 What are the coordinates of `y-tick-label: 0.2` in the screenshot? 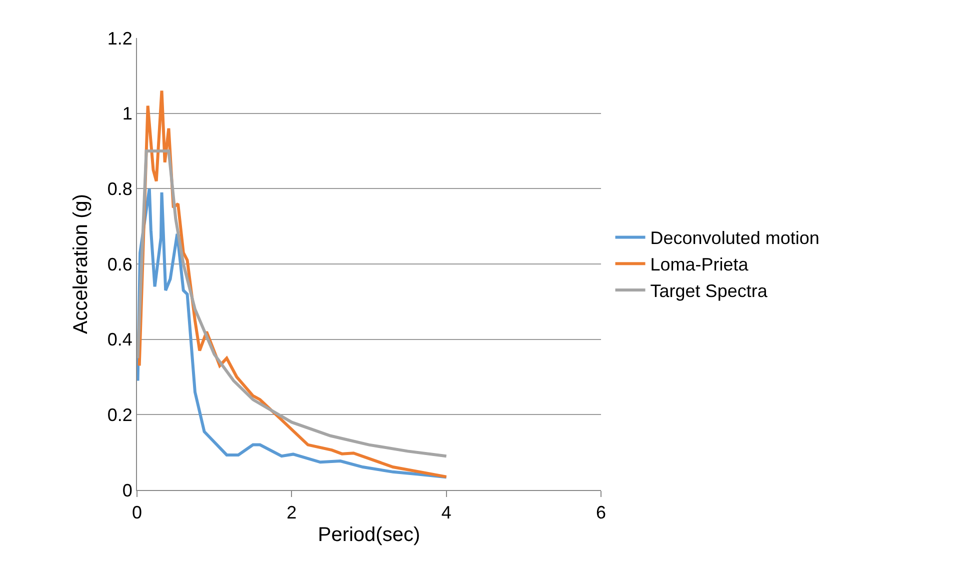 It's located at (119, 414).